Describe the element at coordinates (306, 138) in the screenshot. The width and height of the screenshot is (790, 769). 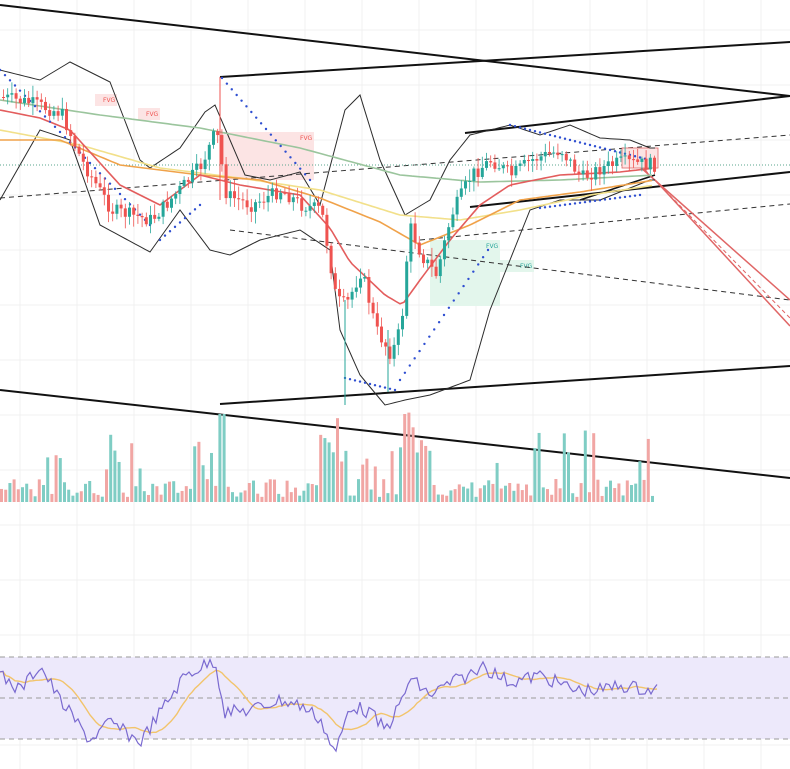
I see `fvg-label: FVG` at that location.